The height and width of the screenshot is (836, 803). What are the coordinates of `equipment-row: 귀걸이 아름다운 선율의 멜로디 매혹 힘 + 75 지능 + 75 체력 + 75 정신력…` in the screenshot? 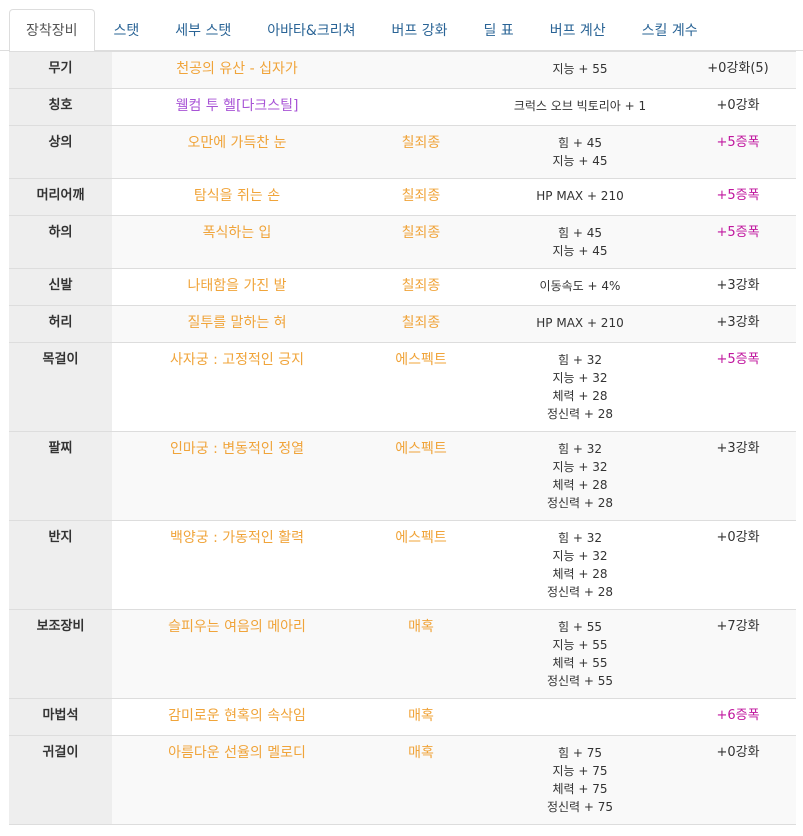 It's located at (402, 780).